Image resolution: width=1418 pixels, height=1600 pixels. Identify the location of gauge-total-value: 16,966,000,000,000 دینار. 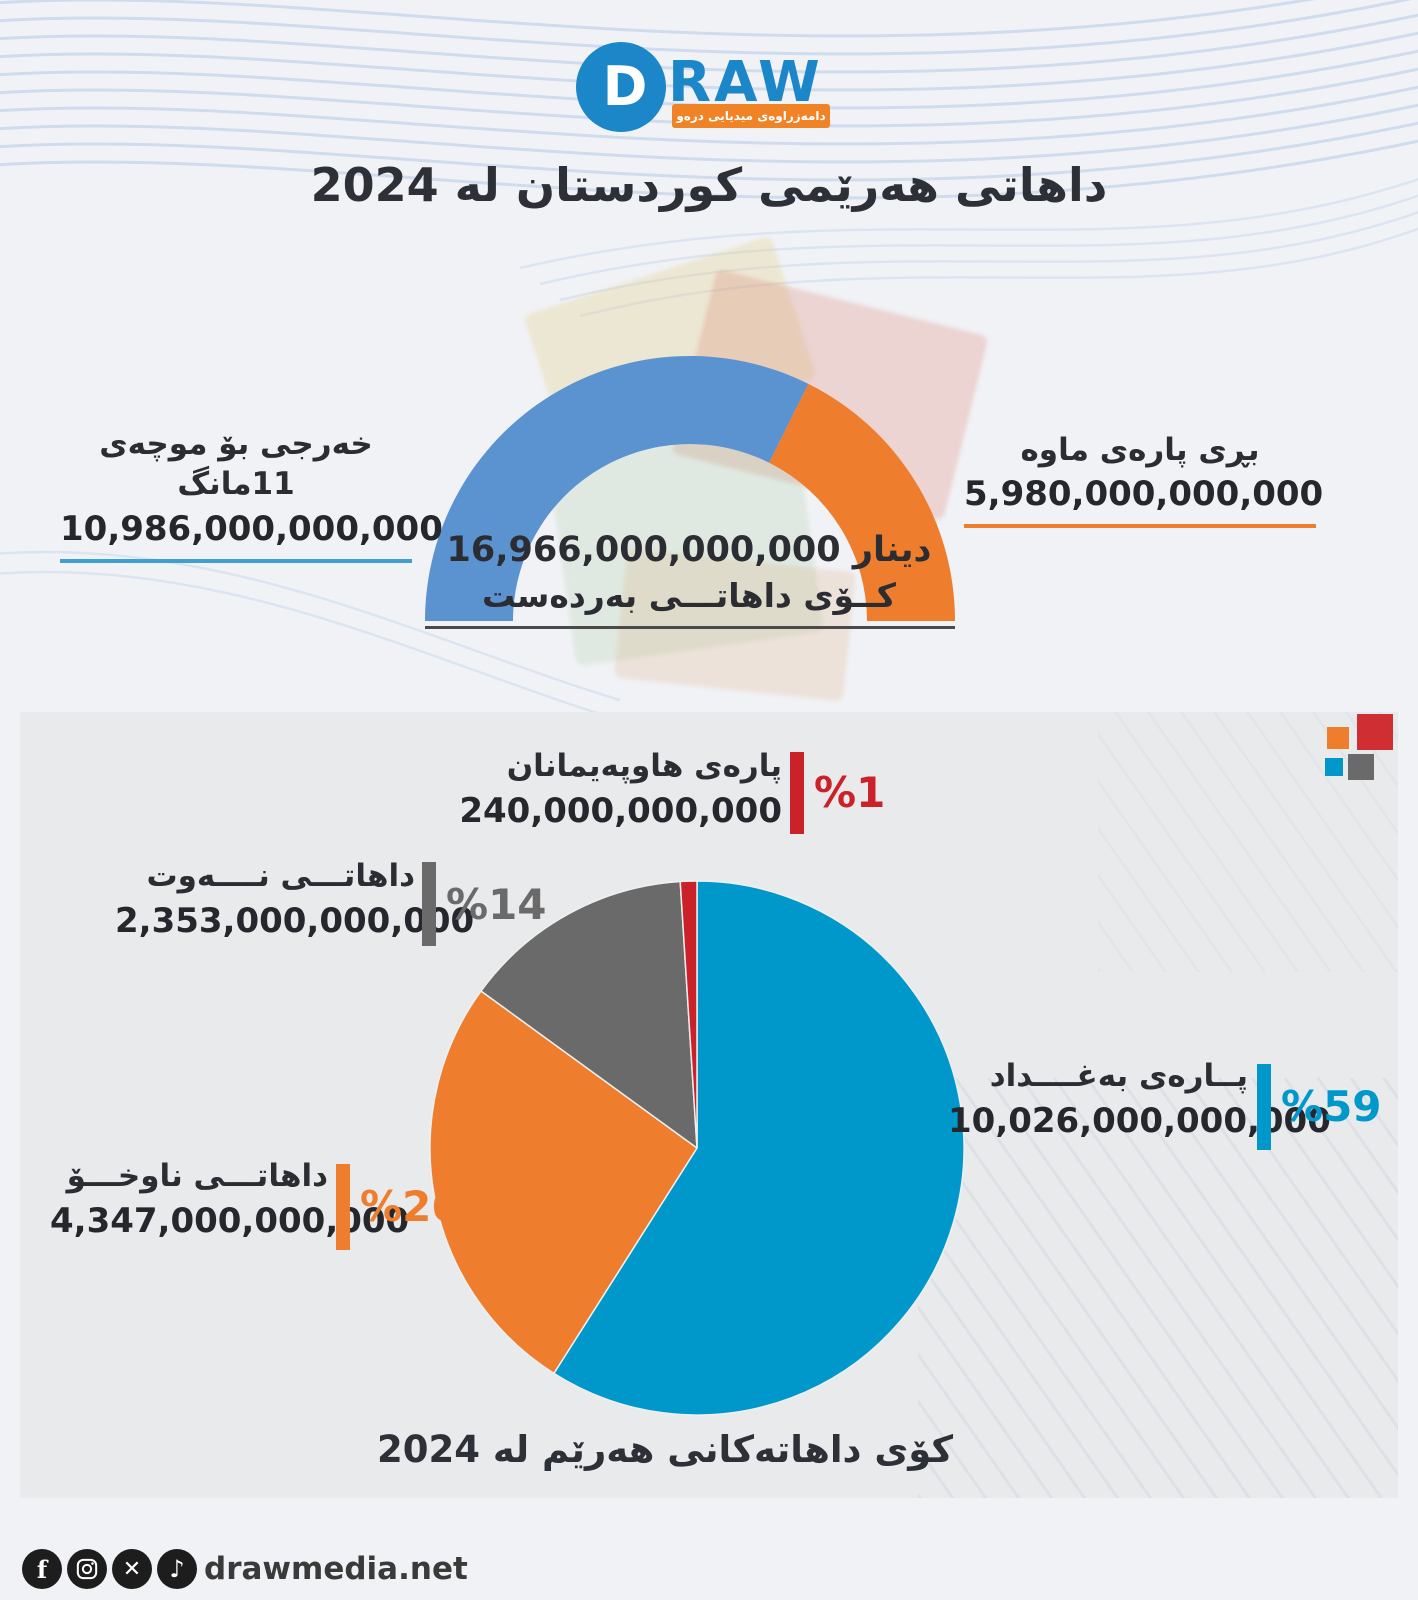
(689, 550).